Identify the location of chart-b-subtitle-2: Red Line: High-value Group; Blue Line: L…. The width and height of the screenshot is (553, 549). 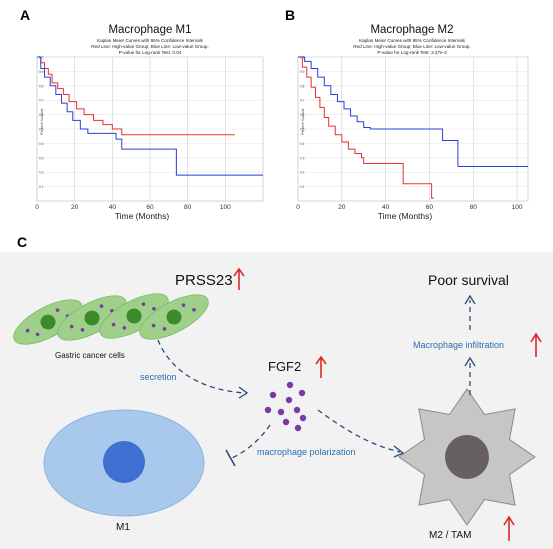
(411, 46).